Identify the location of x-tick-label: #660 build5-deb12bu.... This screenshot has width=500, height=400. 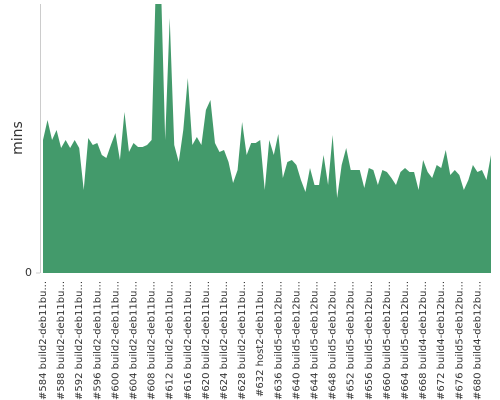
(387, 340).